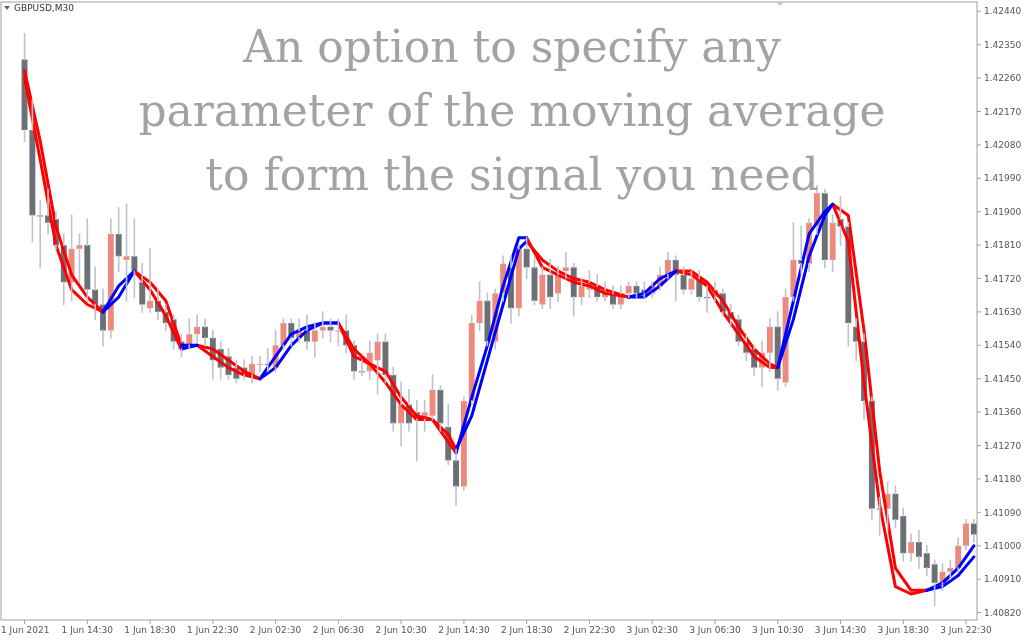  What do you see at coordinates (966, 630) in the screenshot?
I see `x-tick-label: 3 Jun 22:30` at bounding box center [966, 630].